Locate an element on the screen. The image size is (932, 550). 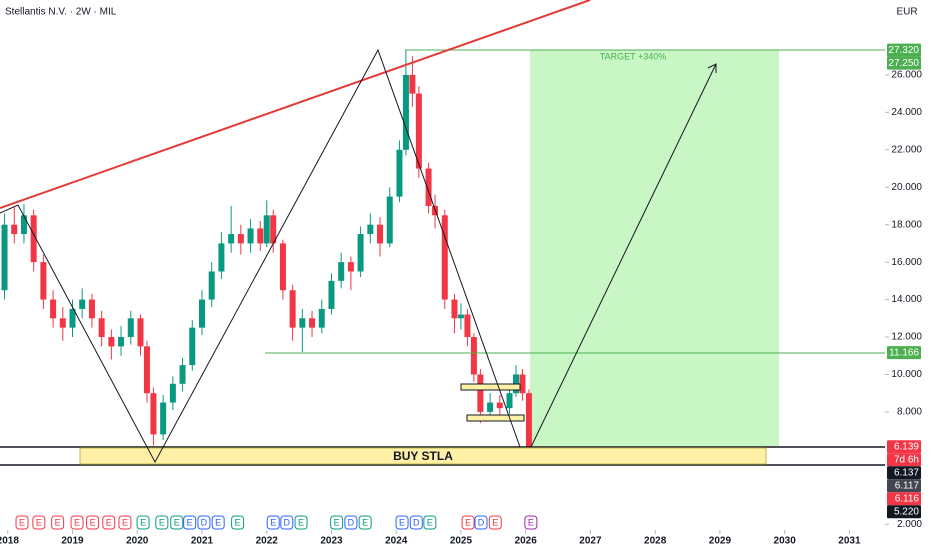
x-tick-label: 2023 is located at coordinates (331, 541).